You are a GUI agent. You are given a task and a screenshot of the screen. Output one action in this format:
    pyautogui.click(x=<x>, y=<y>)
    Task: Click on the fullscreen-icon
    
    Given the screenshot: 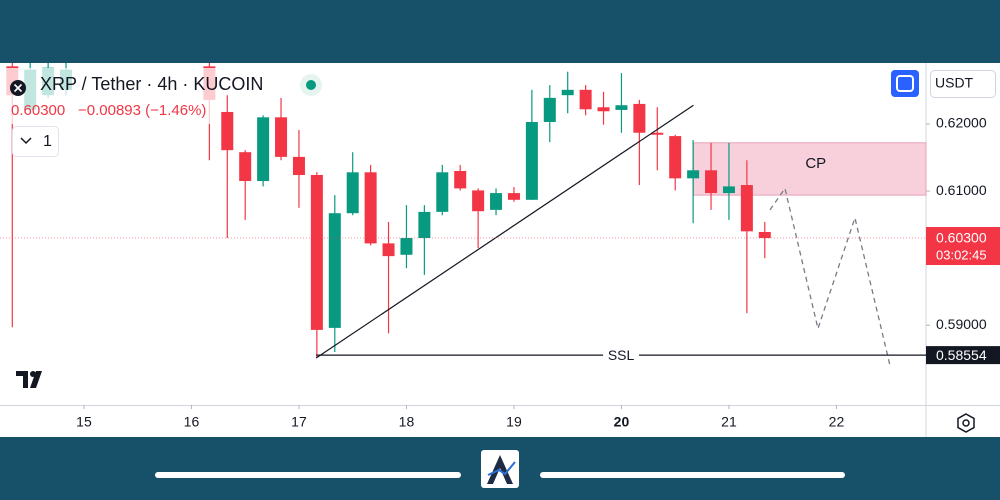 What is the action you would take?
    pyautogui.click(x=905, y=83)
    